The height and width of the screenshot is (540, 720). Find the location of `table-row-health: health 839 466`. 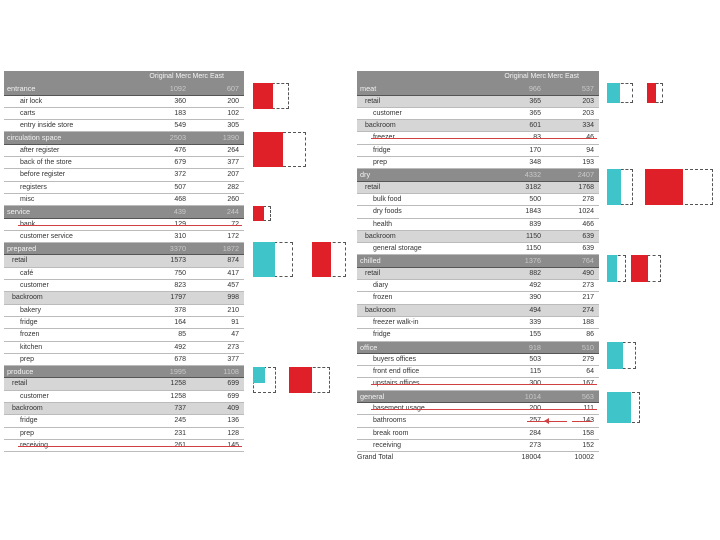

table-row-health: health 839 466 is located at coordinates (478, 225).